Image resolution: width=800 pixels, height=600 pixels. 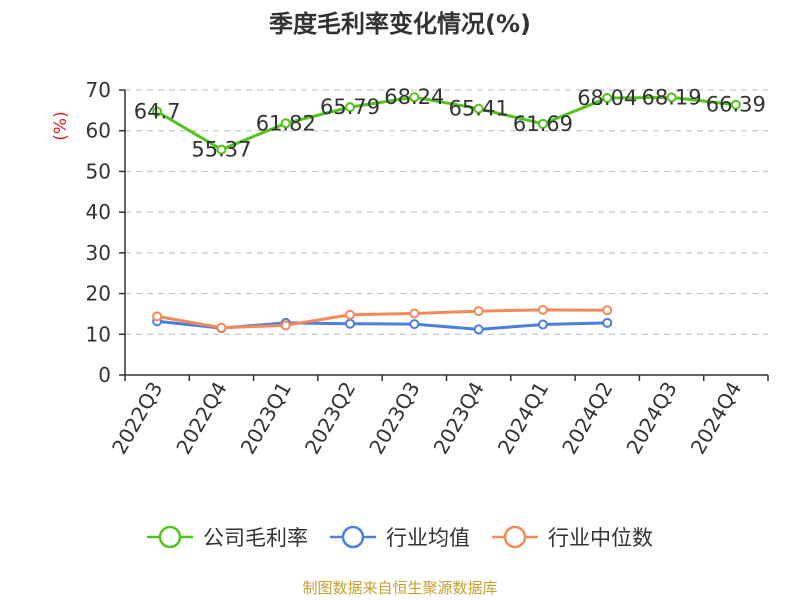 What do you see at coordinates (98, 90) in the screenshot?
I see `y-tick-label: 70` at bounding box center [98, 90].